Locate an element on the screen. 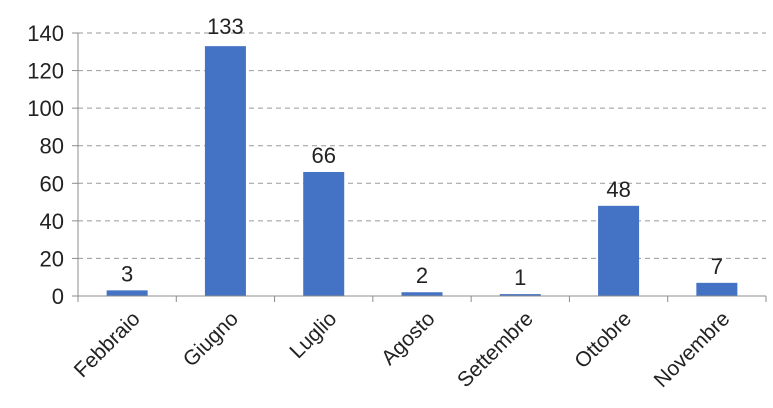  y-tick-label: 0 is located at coordinates (58, 296).